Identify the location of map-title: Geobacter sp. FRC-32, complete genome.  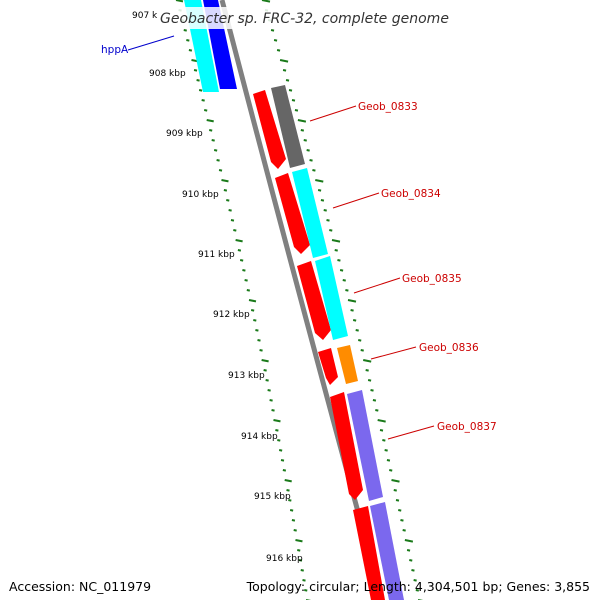
(304, 19).